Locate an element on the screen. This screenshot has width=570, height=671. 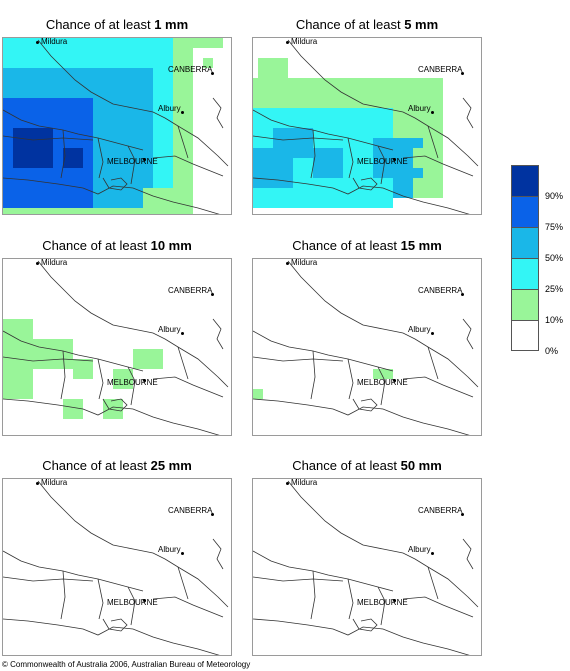
panel-title-amount: 10 mm is located at coordinates (171, 245).